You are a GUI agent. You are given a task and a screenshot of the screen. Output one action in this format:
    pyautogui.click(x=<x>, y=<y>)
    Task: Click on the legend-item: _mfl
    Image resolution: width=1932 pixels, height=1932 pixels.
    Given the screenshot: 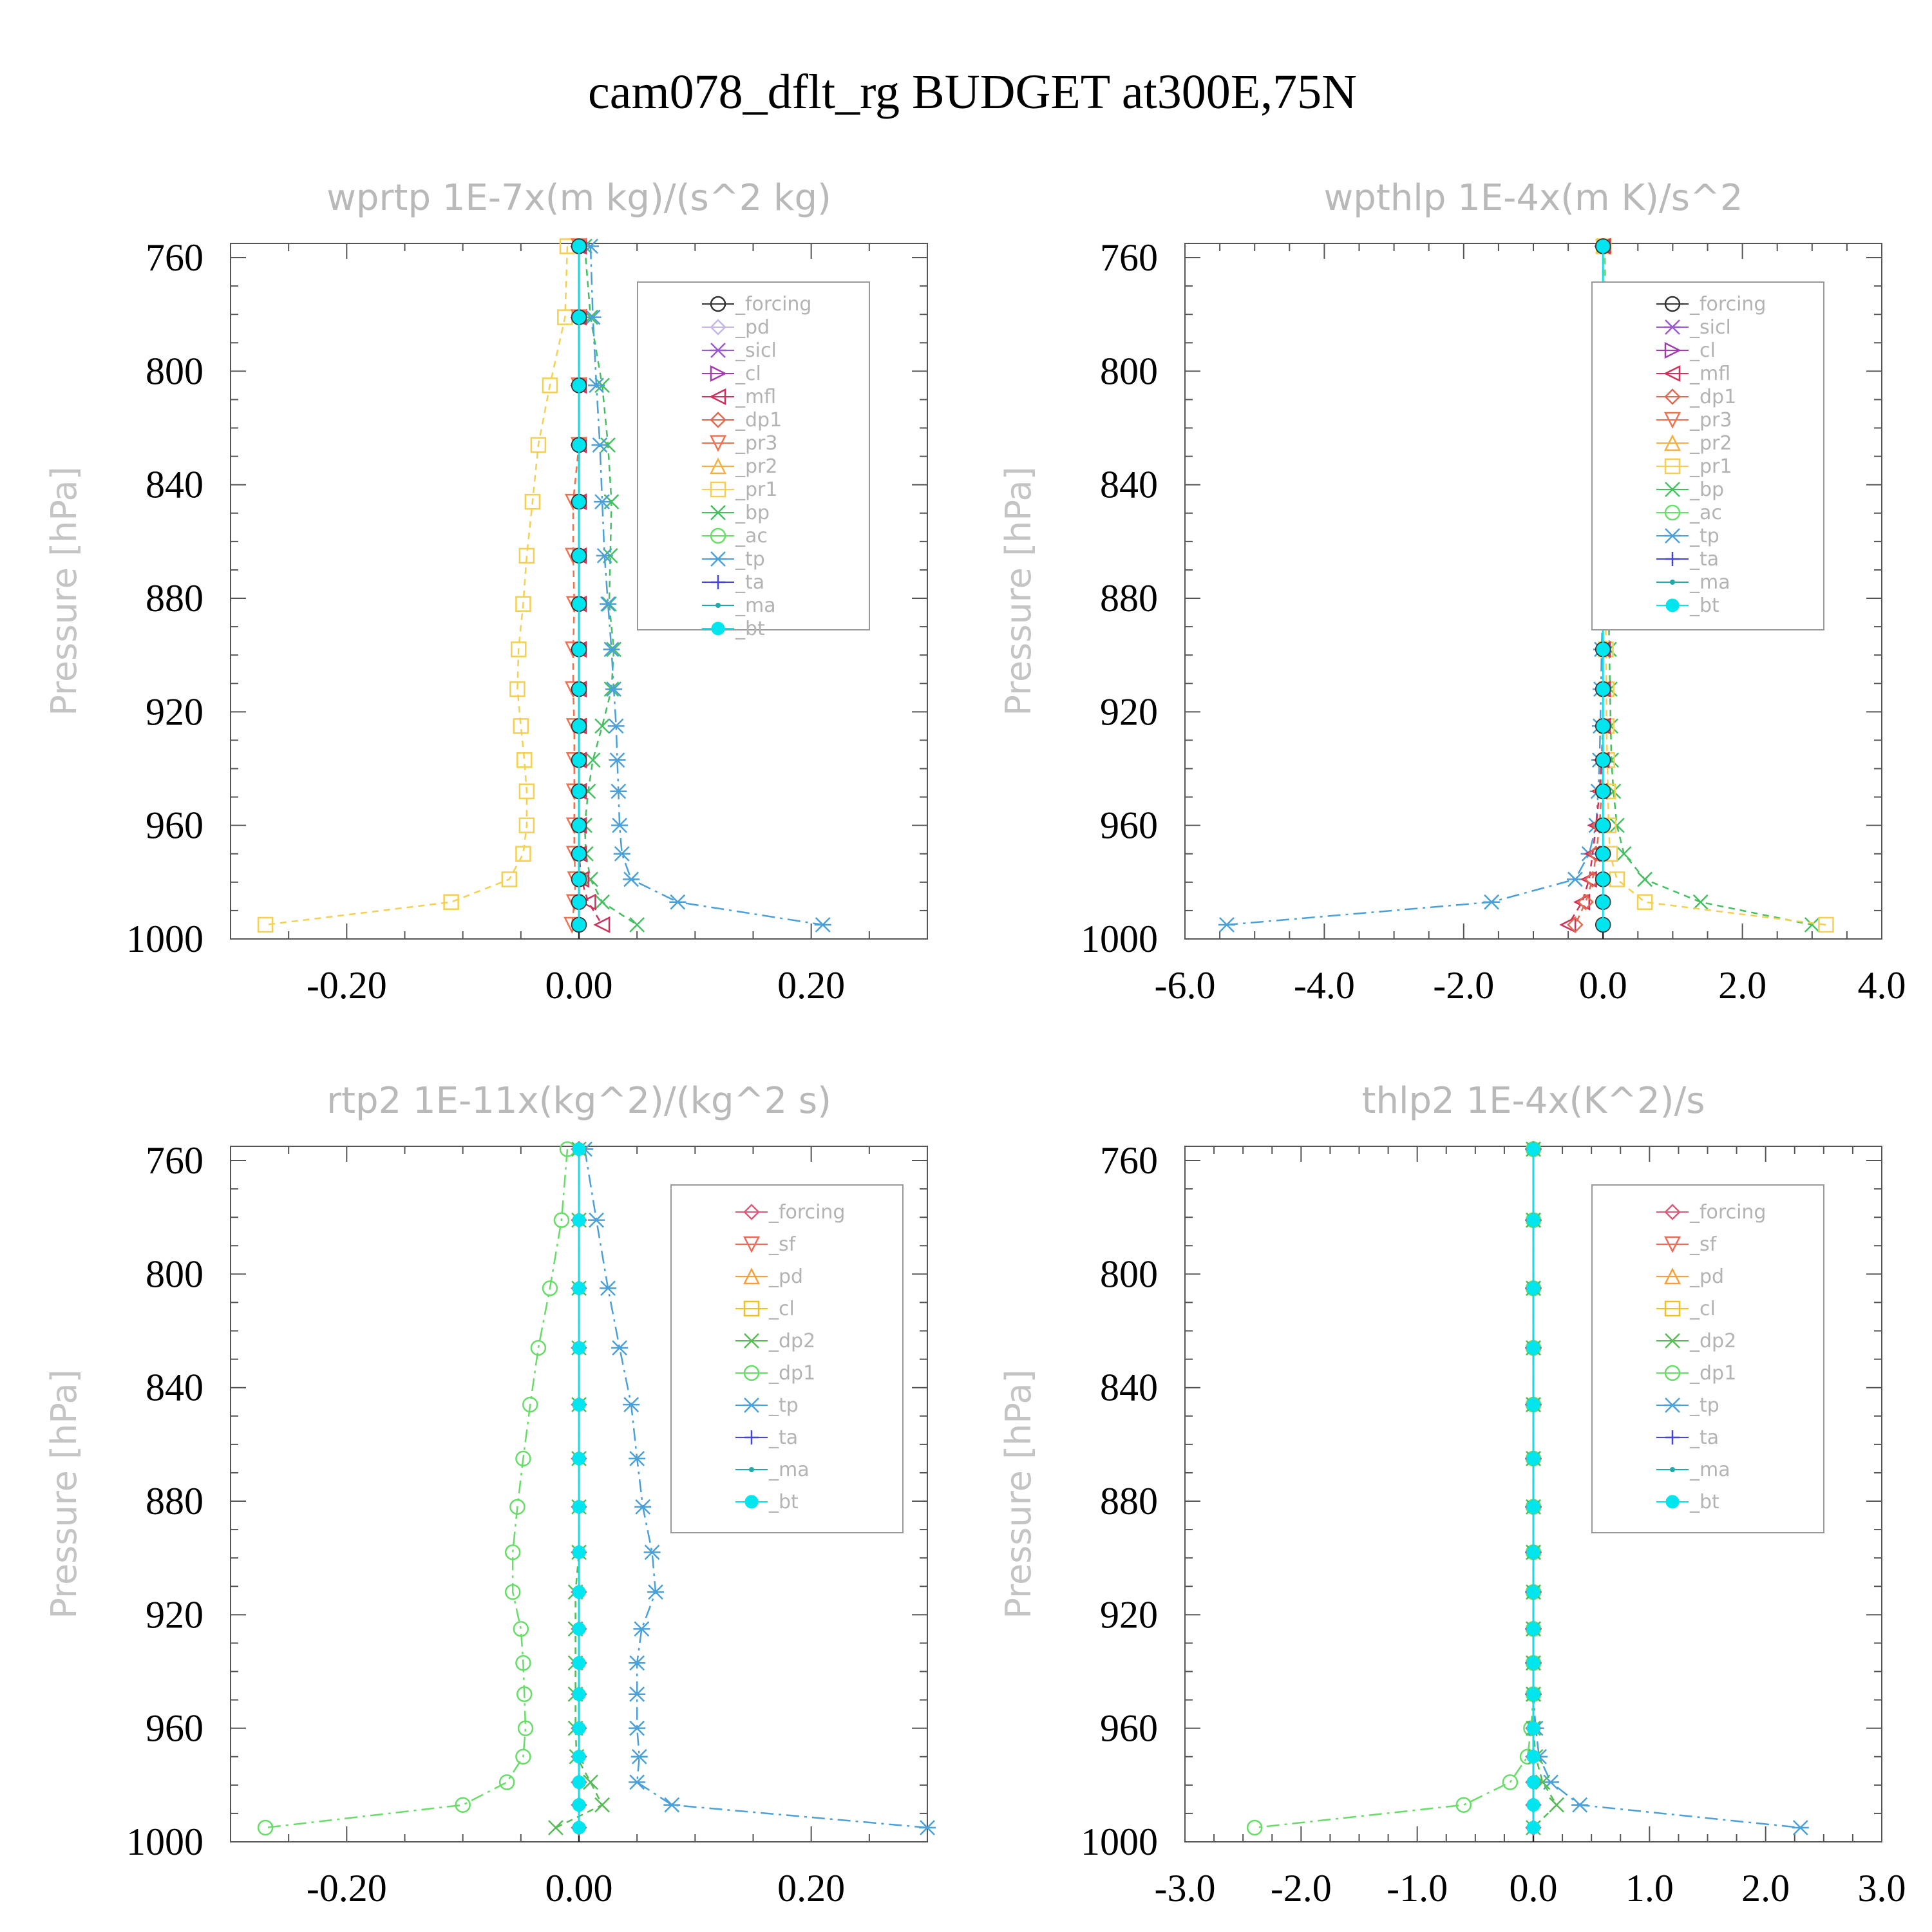 What is the action you would take?
    pyautogui.click(x=739, y=397)
    